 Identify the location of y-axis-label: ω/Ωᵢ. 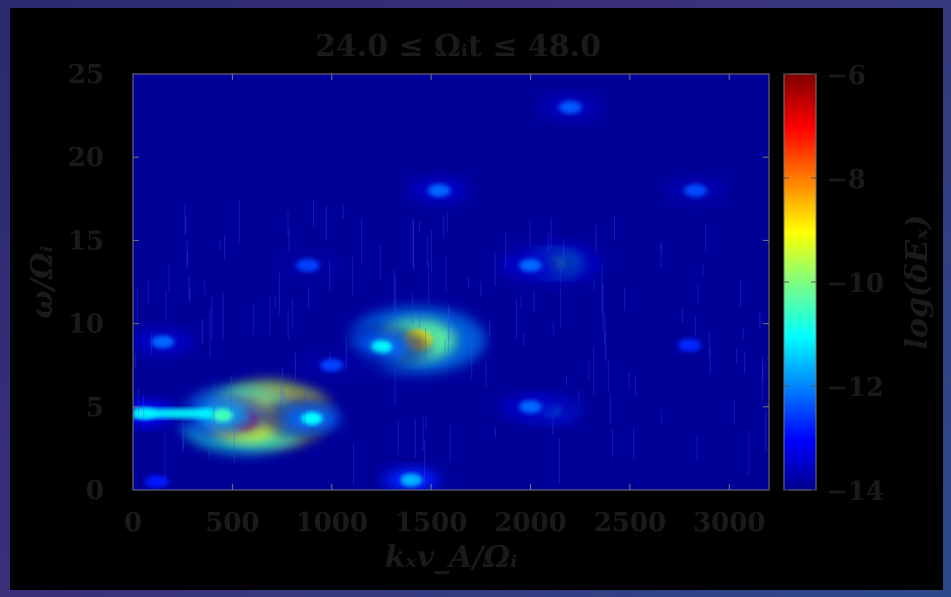
(42, 281).